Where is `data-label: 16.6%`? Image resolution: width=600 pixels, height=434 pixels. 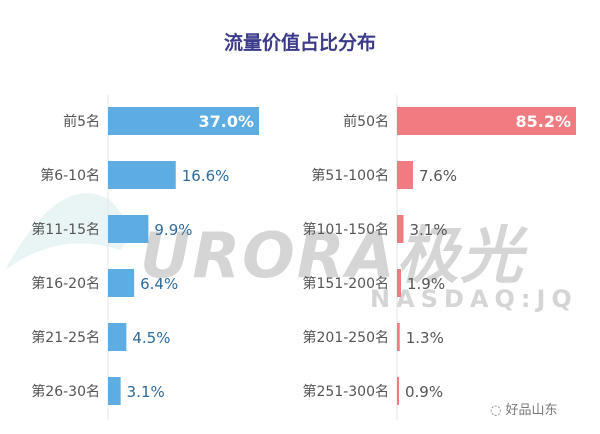
data-label: 16.6% is located at coordinates (206, 176).